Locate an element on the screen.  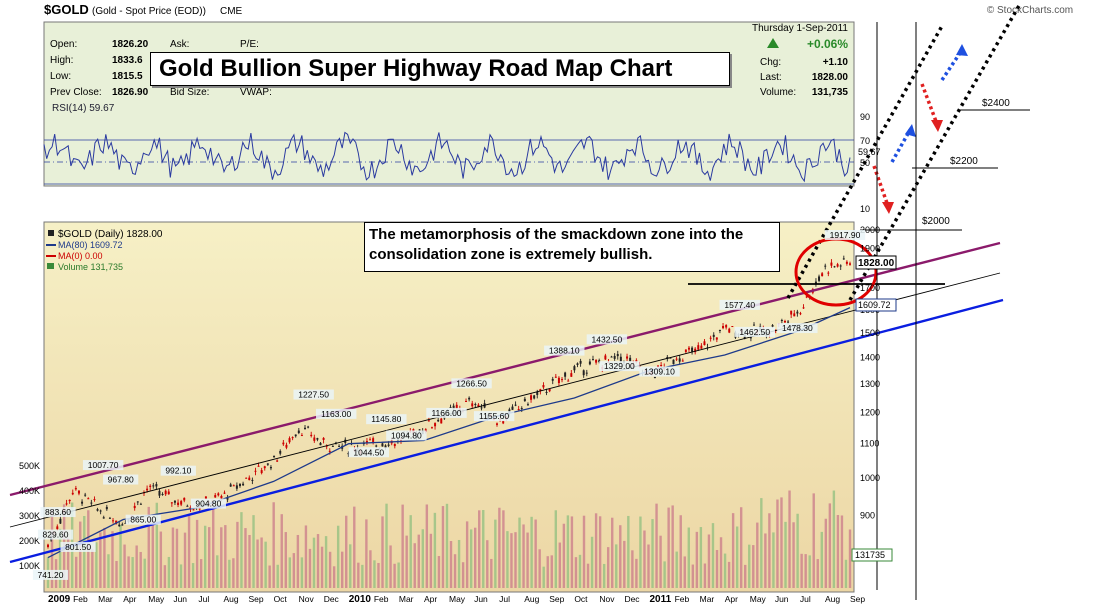
rsi-tick-10: 10 is located at coordinates (865, 209).